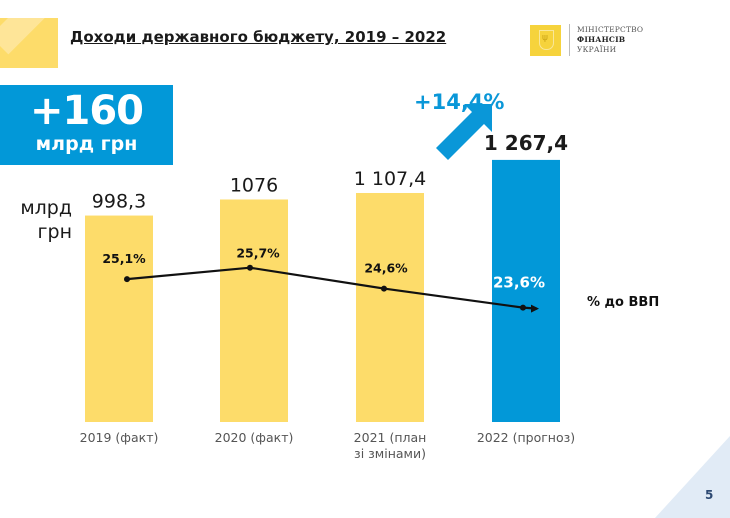  I want to click on increase-badge: +160 млрд грн, so click(86, 125).